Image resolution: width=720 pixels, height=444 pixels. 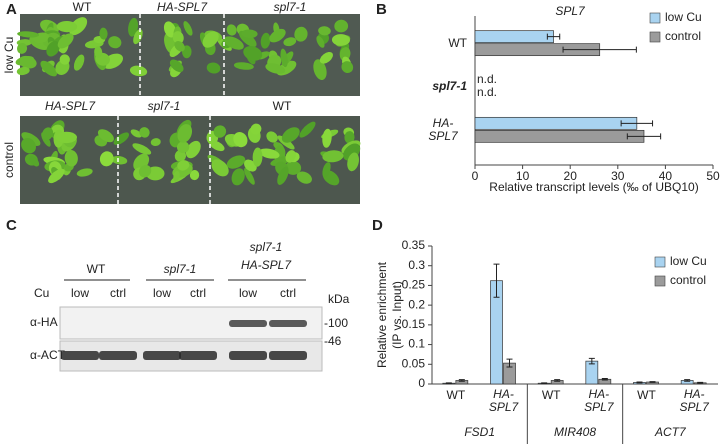 I want to click on marker: -46, so click(x=333, y=341).